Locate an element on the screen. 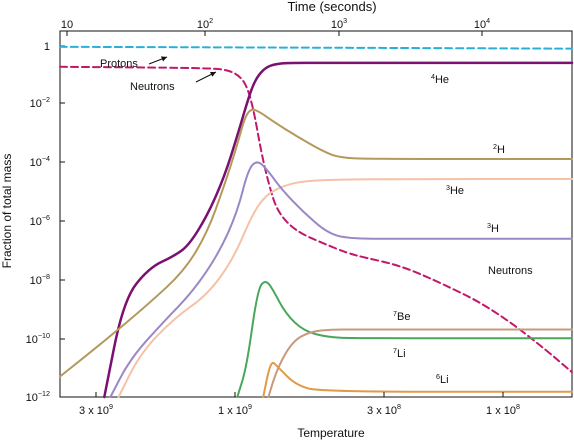 This screenshot has height=442, width=574. top-axis-label: Time (seconds) is located at coordinates (331, 7).